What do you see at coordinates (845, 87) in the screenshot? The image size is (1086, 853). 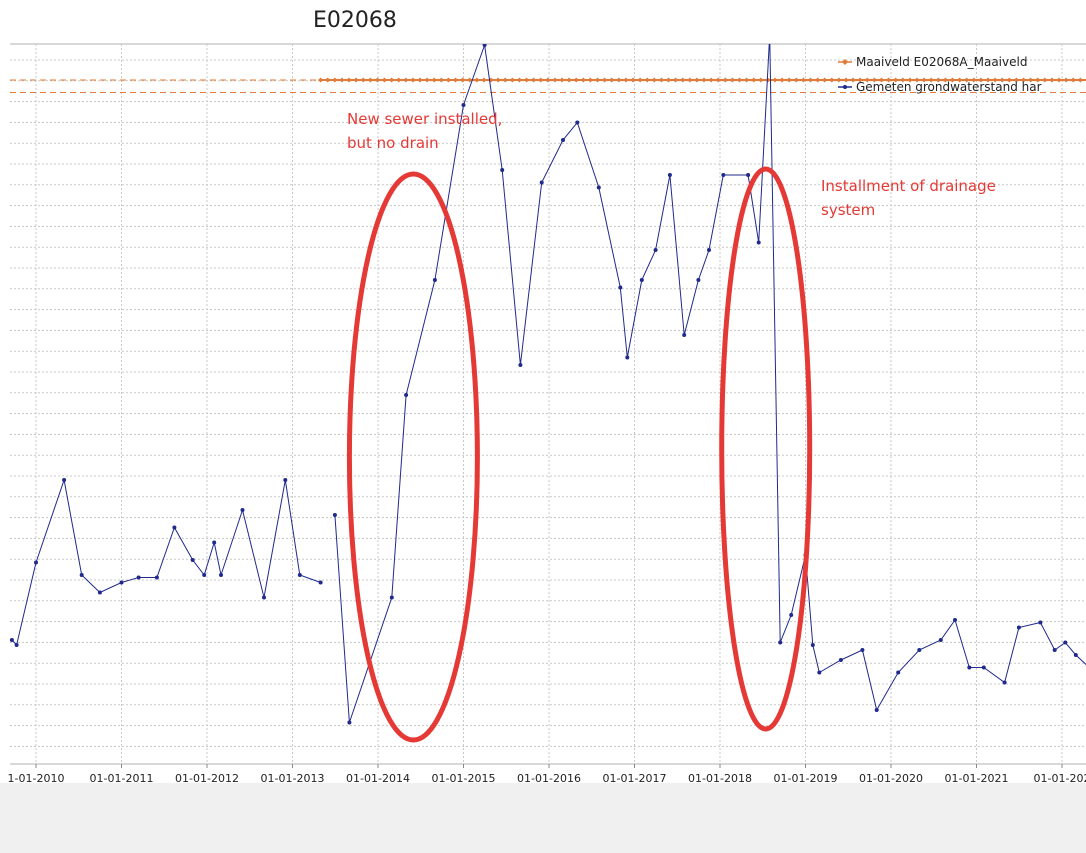 I see `legend-dot-icon` at bounding box center [845, 87].